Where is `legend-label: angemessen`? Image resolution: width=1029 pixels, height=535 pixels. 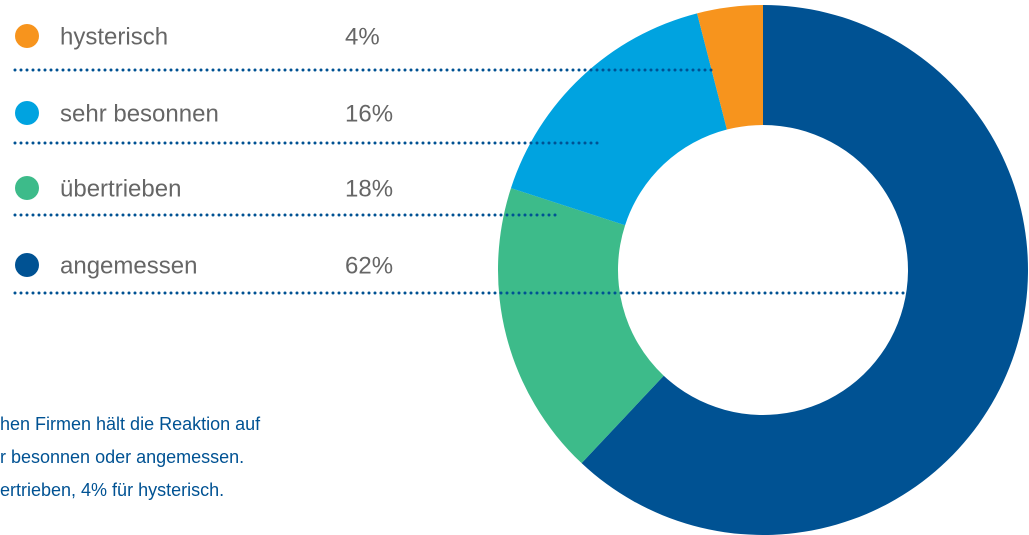
legend-label: angemessen is located at coordinates (128, 265).